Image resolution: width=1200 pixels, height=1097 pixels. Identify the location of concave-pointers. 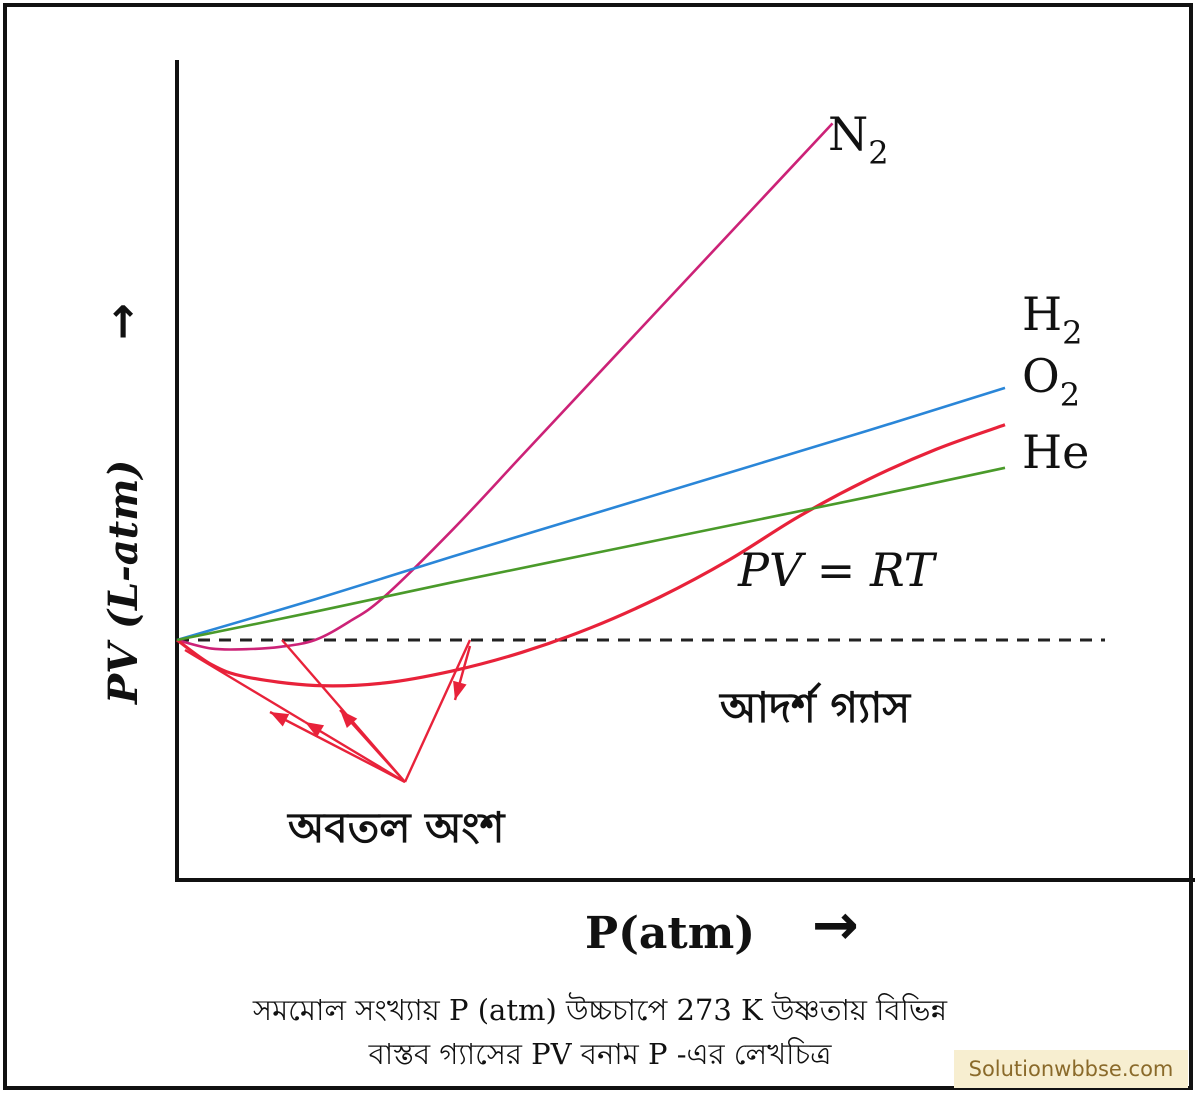
(328, 711).